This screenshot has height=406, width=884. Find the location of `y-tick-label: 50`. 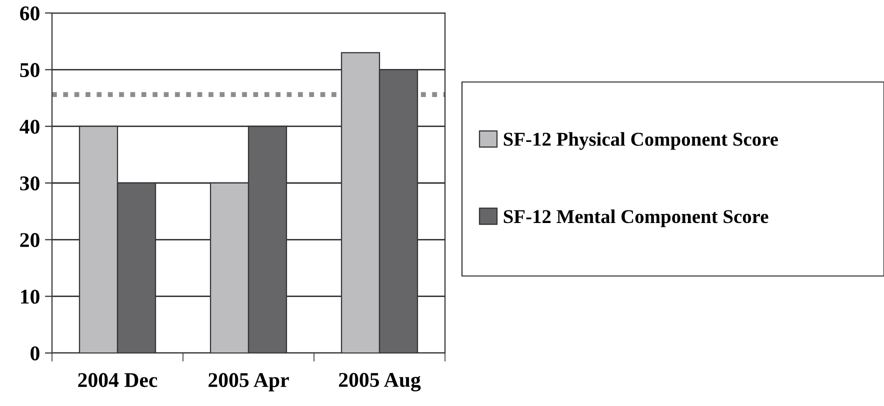

y-tick-label: 50 is located at coordinates (30, 70).